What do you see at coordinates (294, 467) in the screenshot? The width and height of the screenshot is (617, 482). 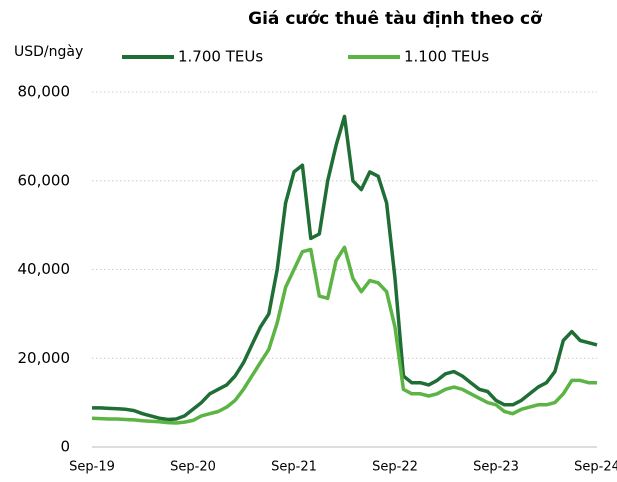 I see `x-tick-label: Sep-21` at bounding box center [294, 467].